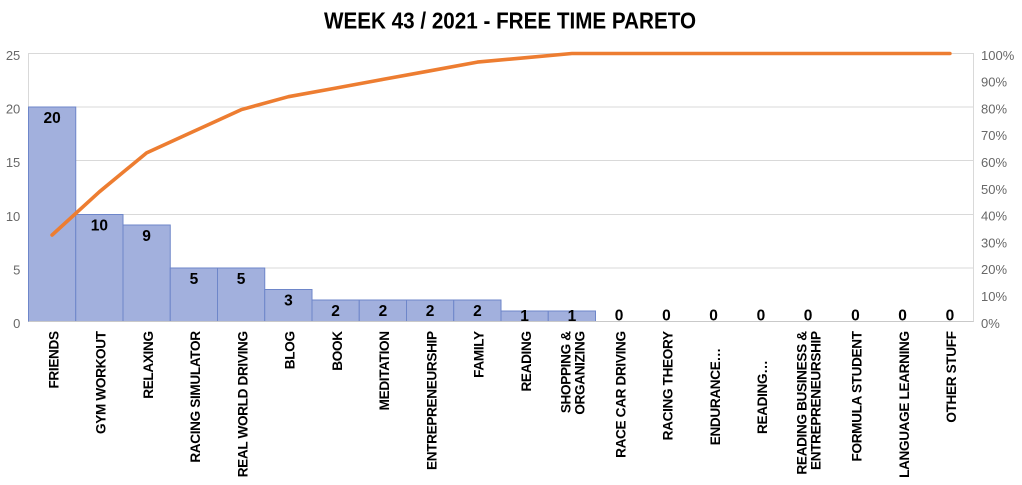  I want to click on svg-text: REAL WORLD DRIVING, so click(242, 404).